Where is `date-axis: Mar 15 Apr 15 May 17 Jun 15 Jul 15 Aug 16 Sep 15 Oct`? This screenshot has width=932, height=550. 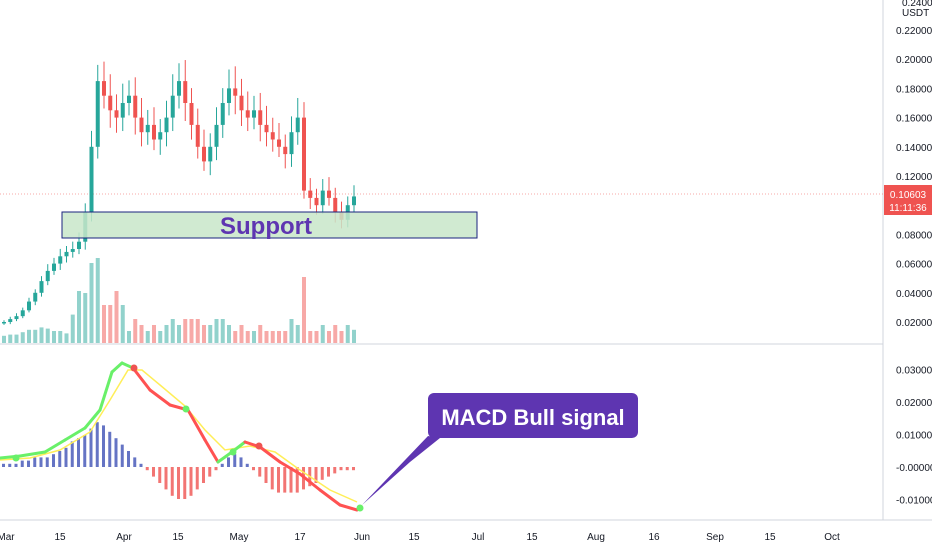
date-axis: Mar 15 Apr 15 May 17 Jun 15 Jul 15 Aug 16 Sep 15 Oct is located at coordinates (420, 537).